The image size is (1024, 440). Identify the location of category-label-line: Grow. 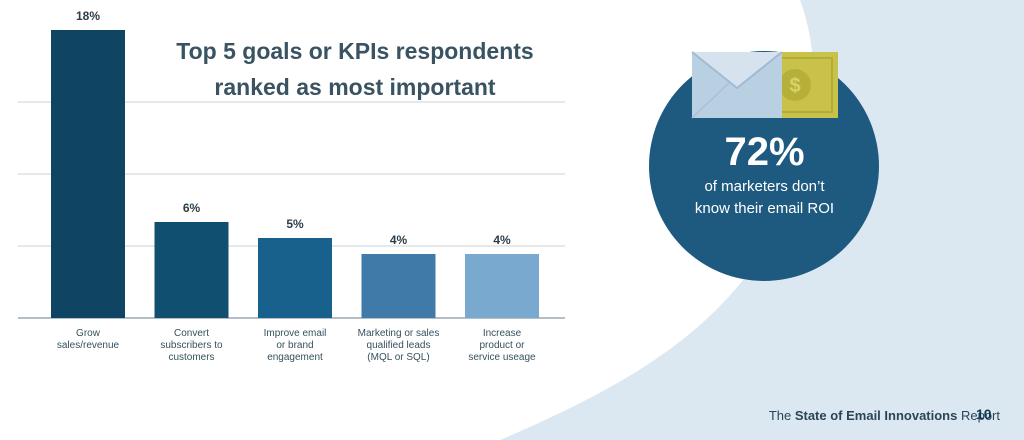
(88, 333).